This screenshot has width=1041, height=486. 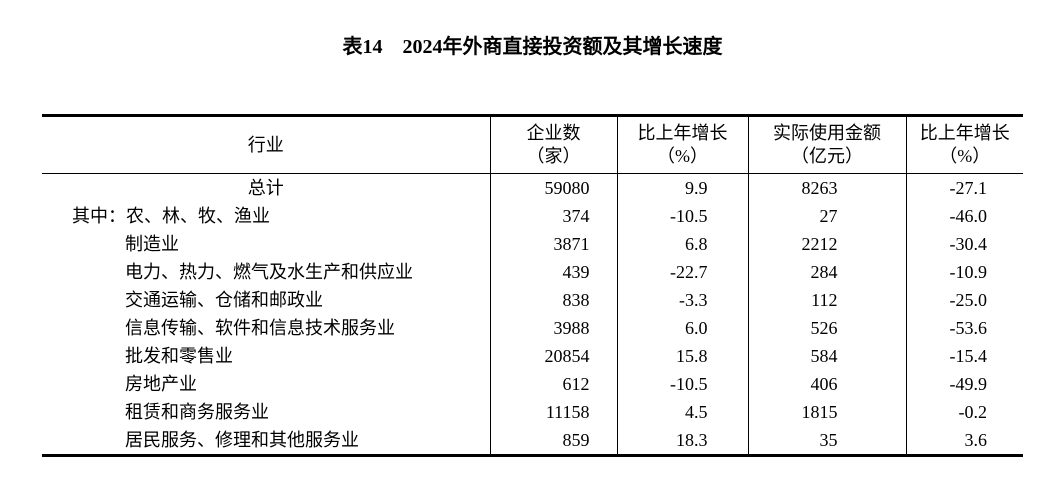 I want to click on enterprise-count-cell: 374, so click(x=554, y=216).